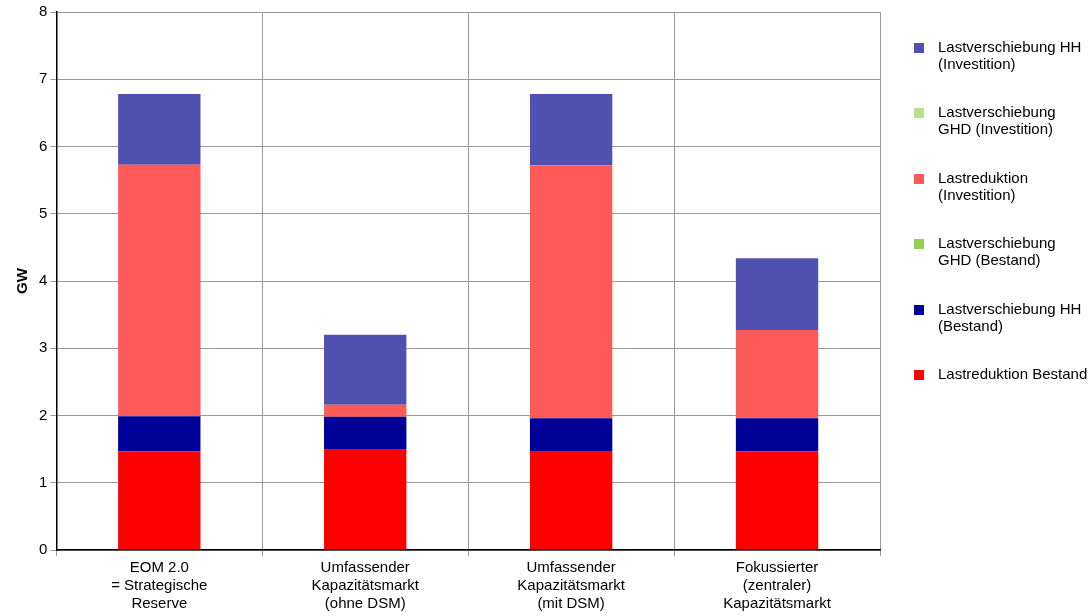 The width and height of the screenshot is (1091, 616). Describe the element at coordinates (1013, 373) in the screenshot. I see `legend-label: Lastreduktion Bestand` at that location.